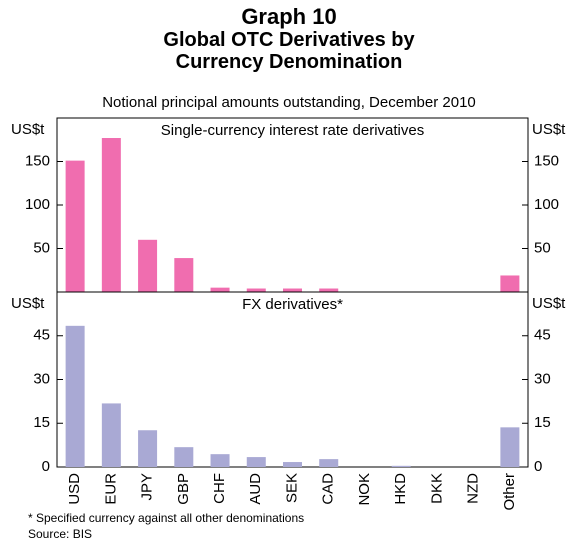 The height and width of the screenshot is (542, 578). What do you see at coordinates (60, 534) in the screenshot?
I see `source: Source: BIS` at bounding box center [60, 534].